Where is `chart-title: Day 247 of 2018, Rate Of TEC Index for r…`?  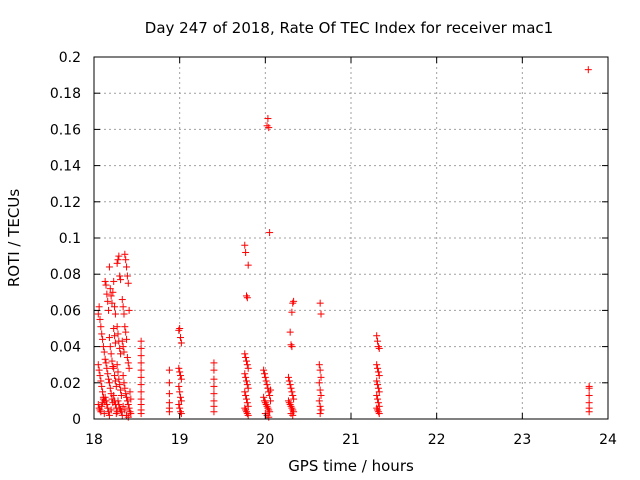
chart-title: Day 247 of 2018, Rate Of TEC Index for r… is located at coordinates (349, 28).